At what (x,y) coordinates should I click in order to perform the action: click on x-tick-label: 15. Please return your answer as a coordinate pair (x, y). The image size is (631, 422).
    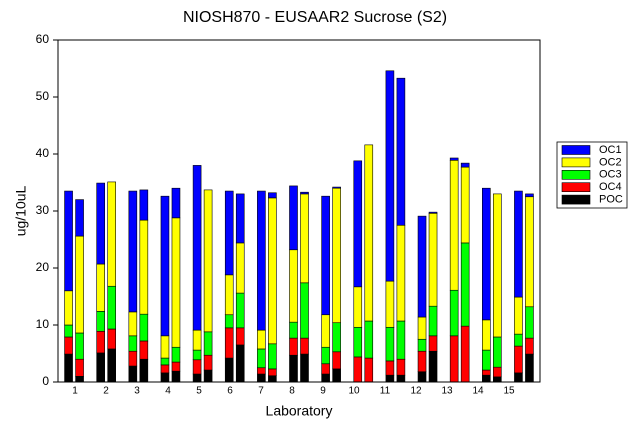
    Looking at the image, I should click on (509, 391).